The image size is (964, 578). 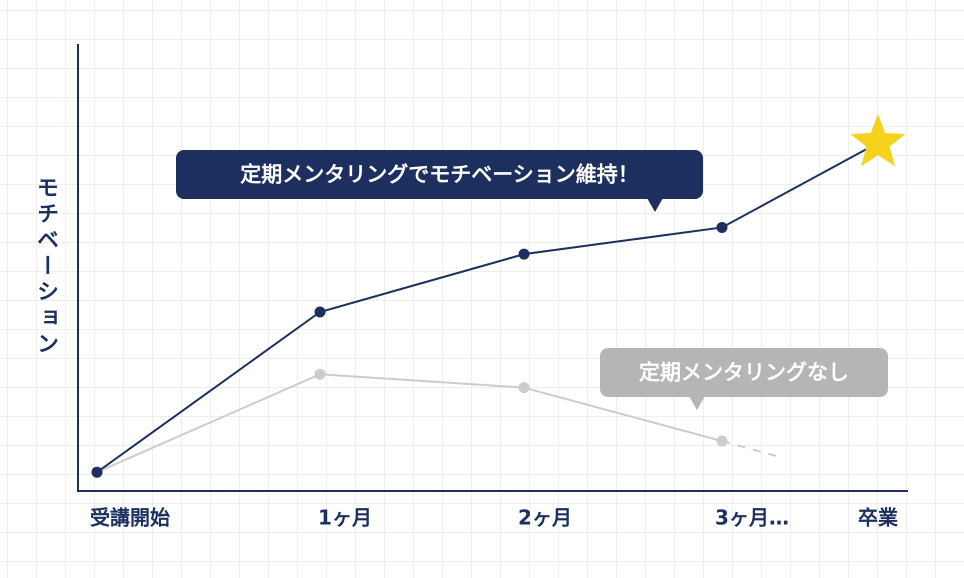 What do you see at coordinates (130, 518) in the screenshot?
I see `x-tick-label: 受講開始` at bounding box center [130, 518].